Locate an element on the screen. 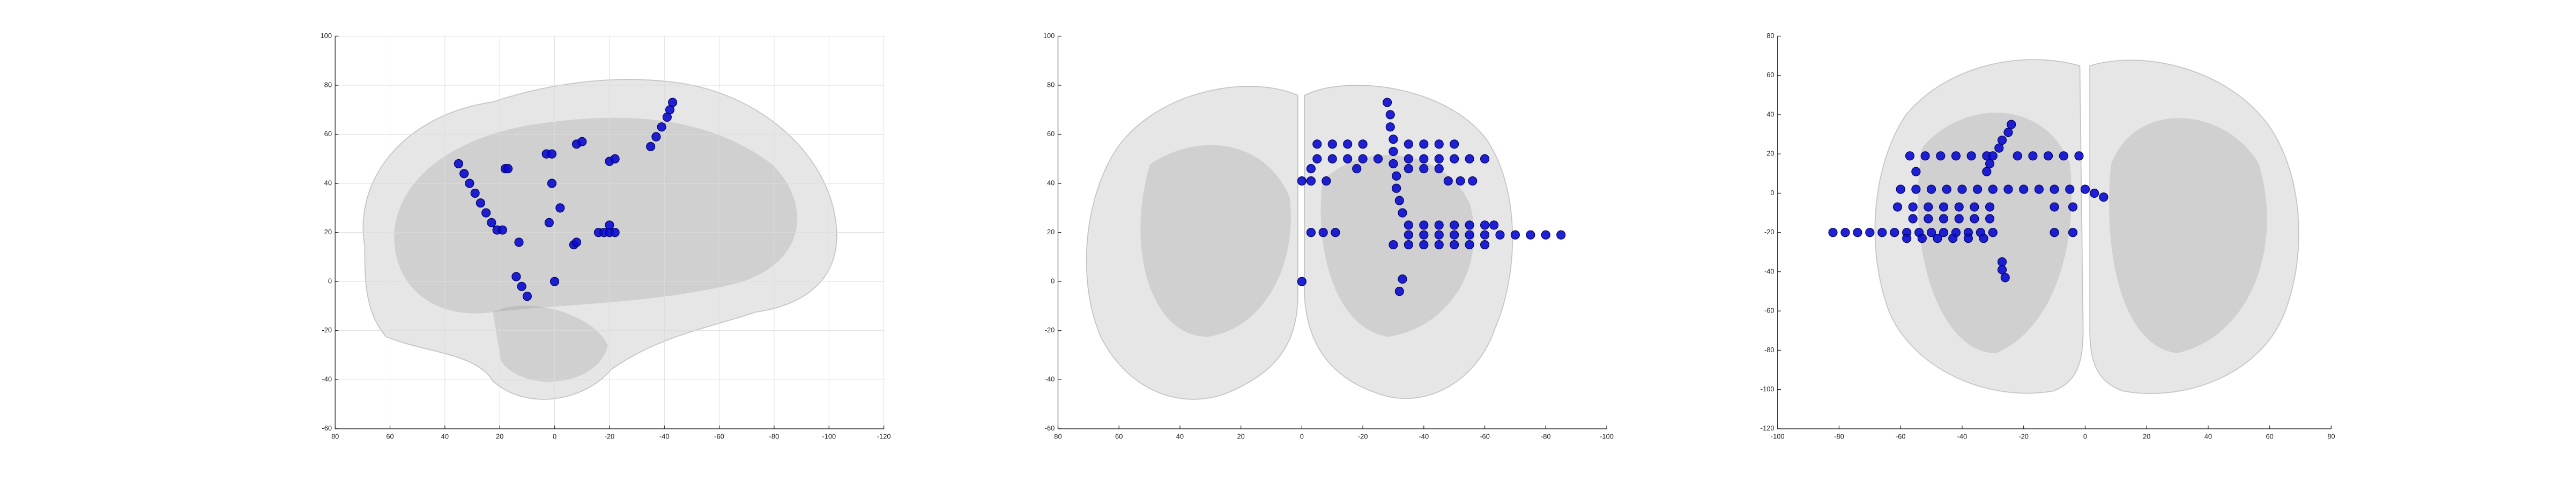  y-tick-label: 0 is located at coordinates (1053, 281).